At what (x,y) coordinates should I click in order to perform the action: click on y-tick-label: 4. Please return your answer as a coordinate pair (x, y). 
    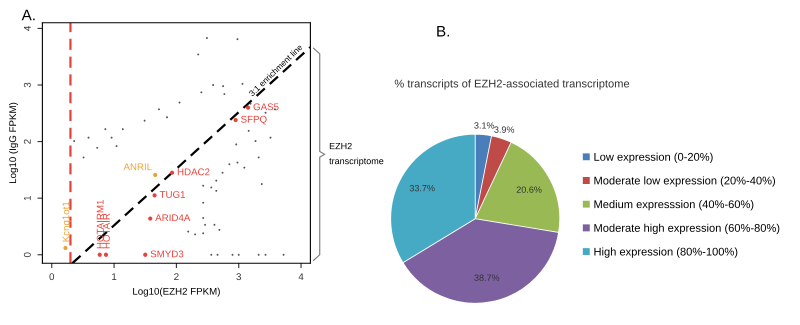
    Looking at the image, I should click on (27, 28).